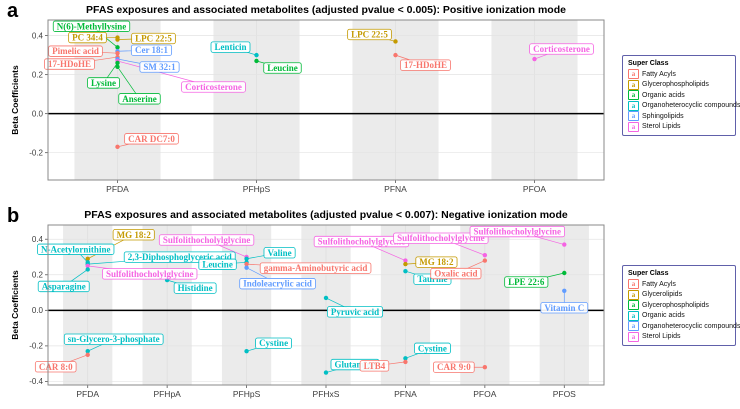 The width and height of the screenshot is (740, 409). What do you see at coordinates (180, 257) in the screenshot?
I see `point-label: 2,3-Diphosphoglyceric acid` at bounding box center [180, 257].